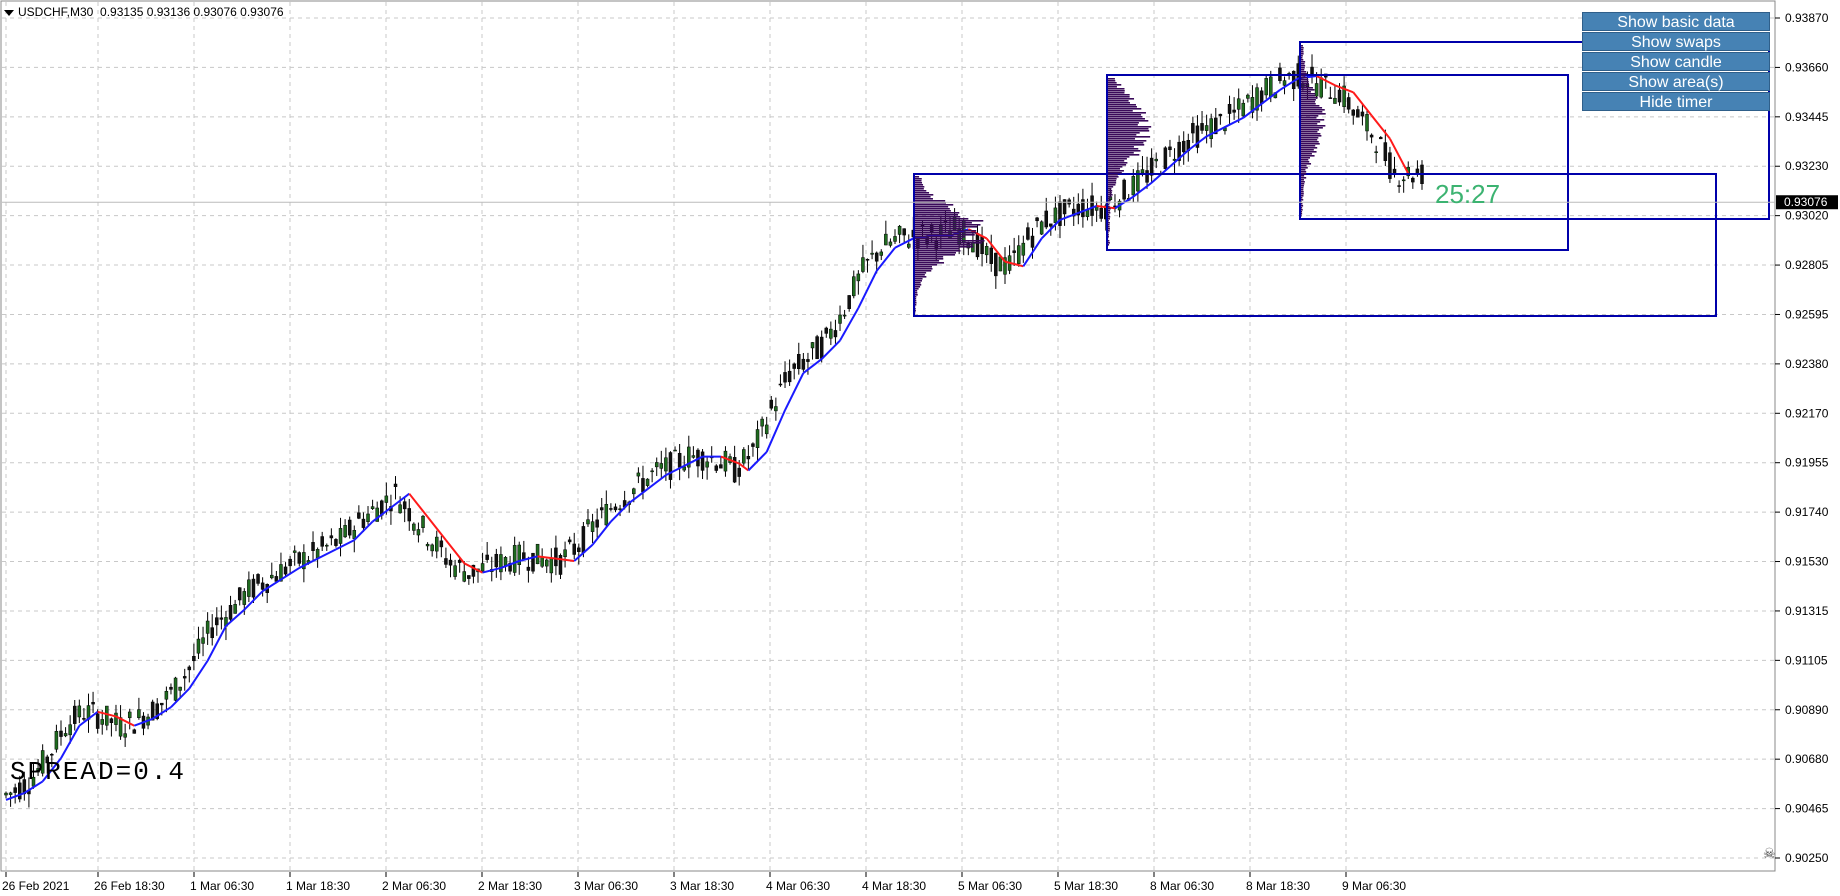  Describe the element at coordinates (798, 886) in the screenshot. I see `x-tick-label: 4 Mar 06:30` at that location.